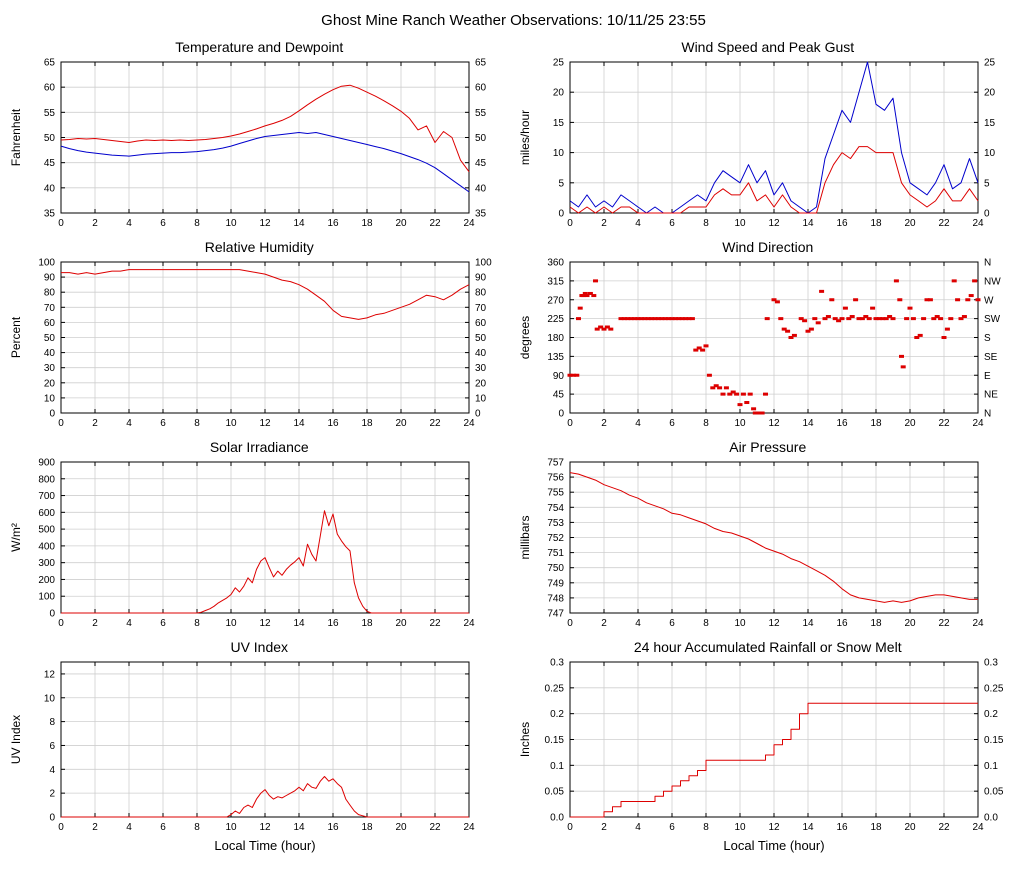  What do you see at coordinates (559, 63) in the screenshot?
I see `svg-text: 25` at bounding box center [559, 63].